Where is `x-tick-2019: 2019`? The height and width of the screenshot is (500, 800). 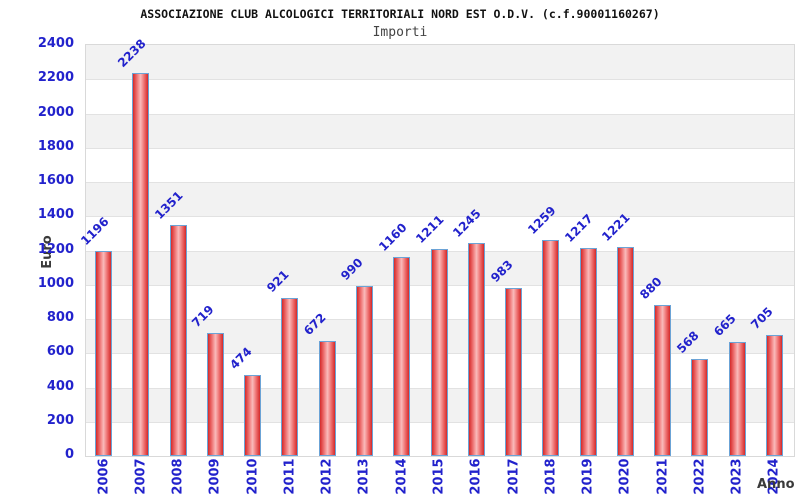
x-tick-2019: 2019 is located at coordinates (588, 476).